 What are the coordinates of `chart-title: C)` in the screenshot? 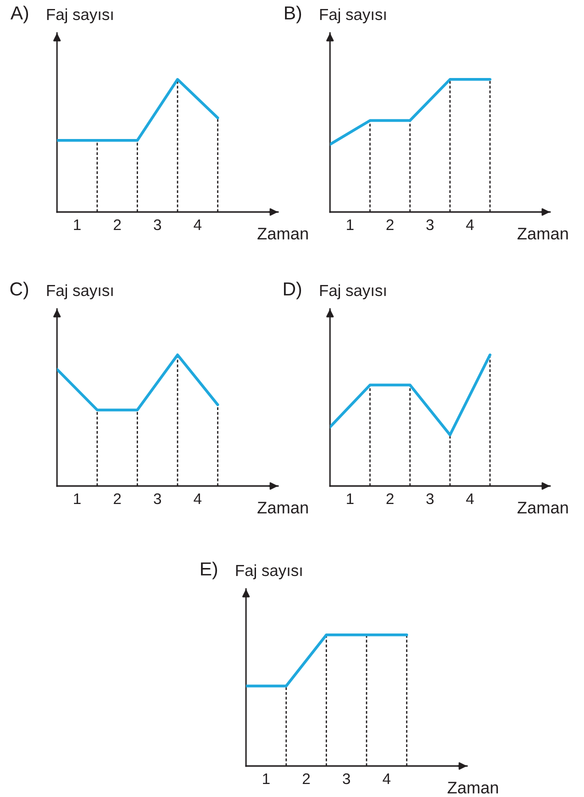 It's located at (19, 291).